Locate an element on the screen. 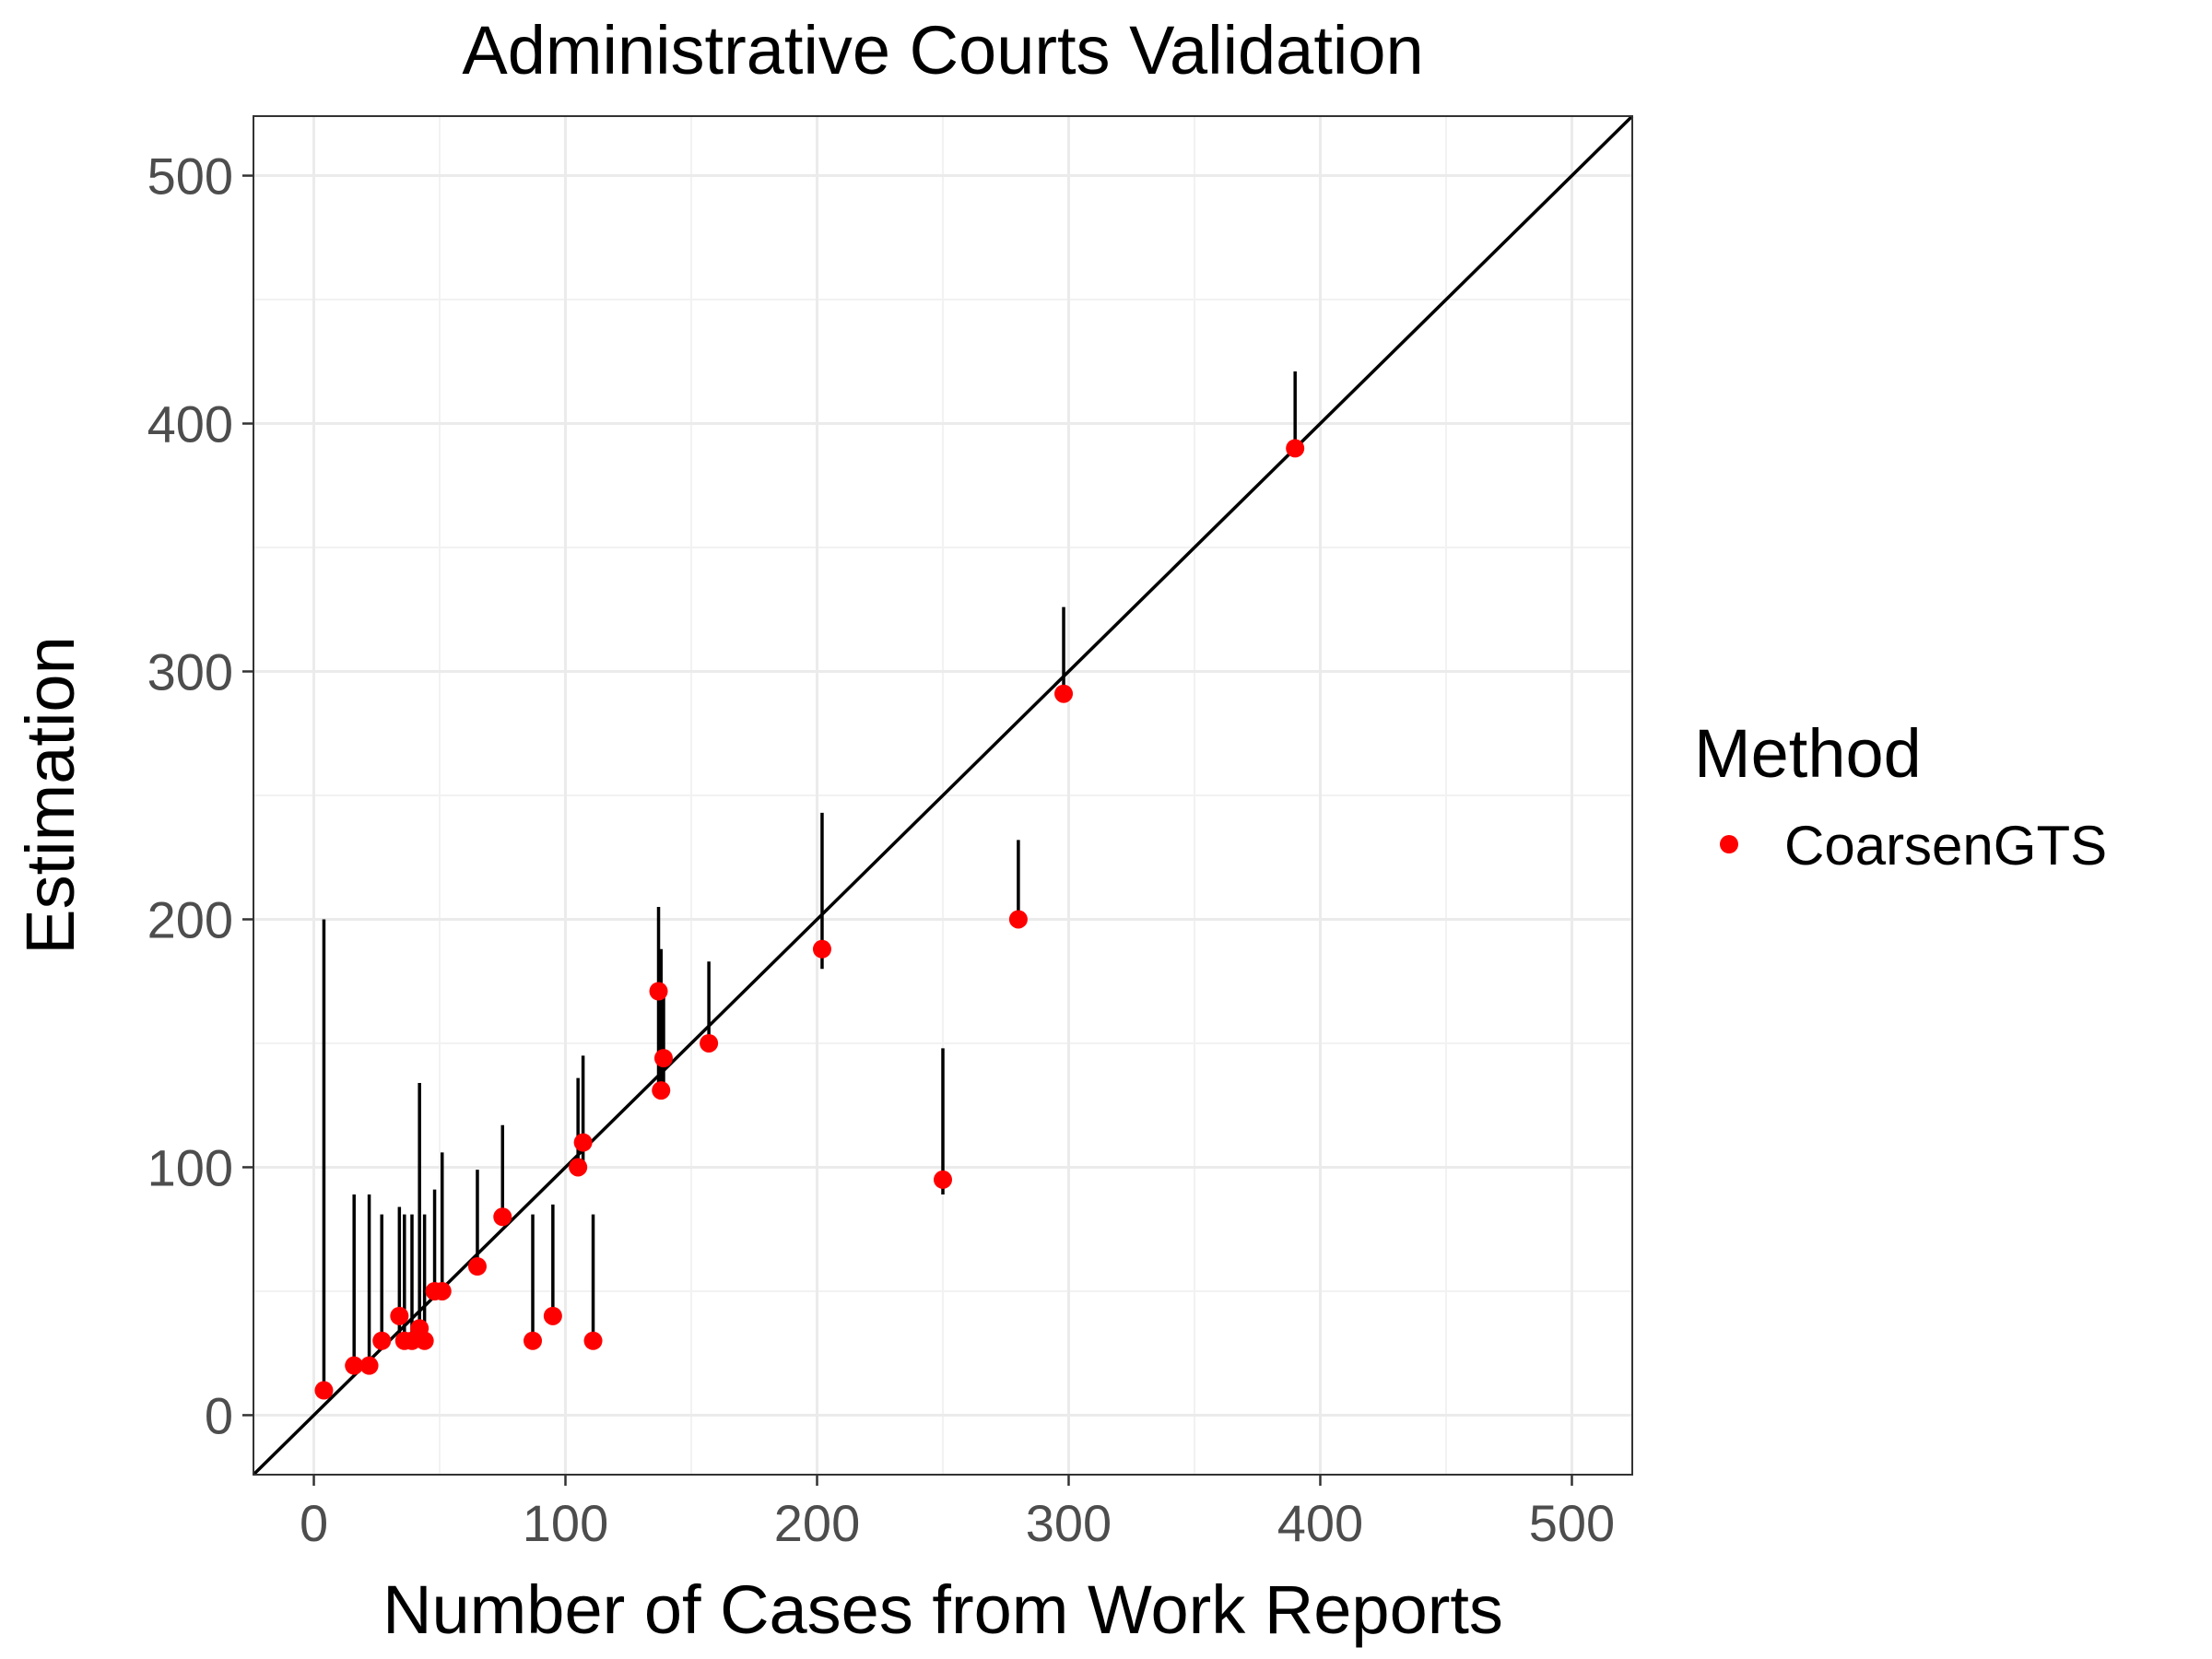 The height and width of the screenshot is (1659, 2212). y-tick-label: 400 is located at coordinates (190, 424).